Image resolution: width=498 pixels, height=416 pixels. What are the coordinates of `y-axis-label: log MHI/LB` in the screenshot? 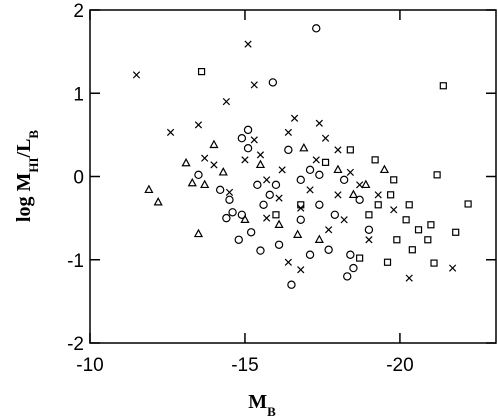 It's located at (27, 176).